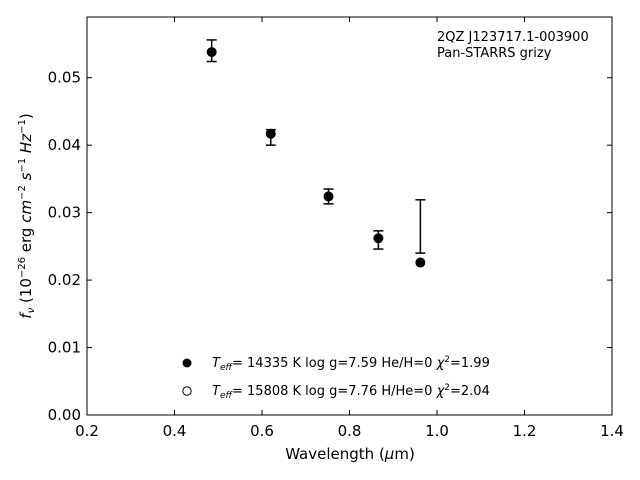 The height and width of the screenshot is (480, 640). I want to click on y-tick-label: 0.04, so click(64, 145).